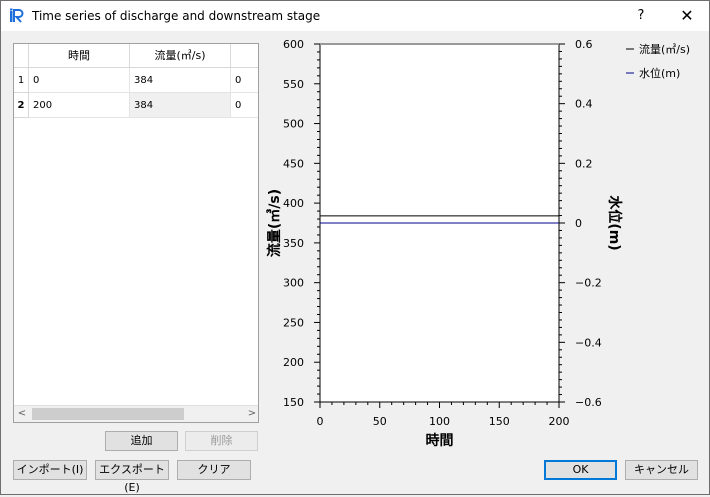  I want to click on import-button: インポート(I), so click(50, 470).